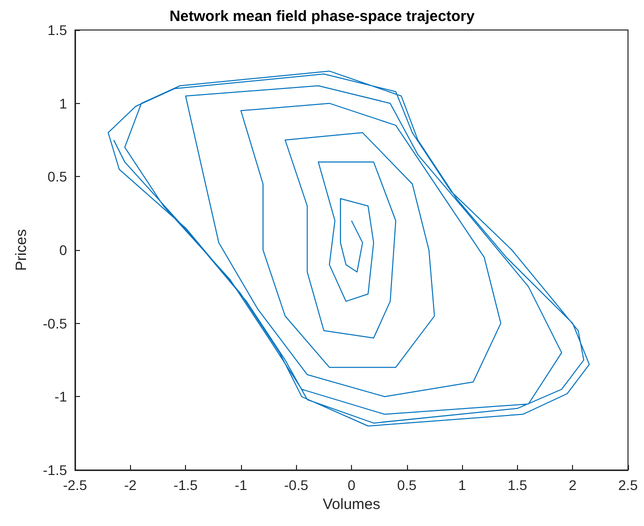 The width and height of the screenshot is (644, 526). I want to click on x-tick-label: -2, so click(130, 485).